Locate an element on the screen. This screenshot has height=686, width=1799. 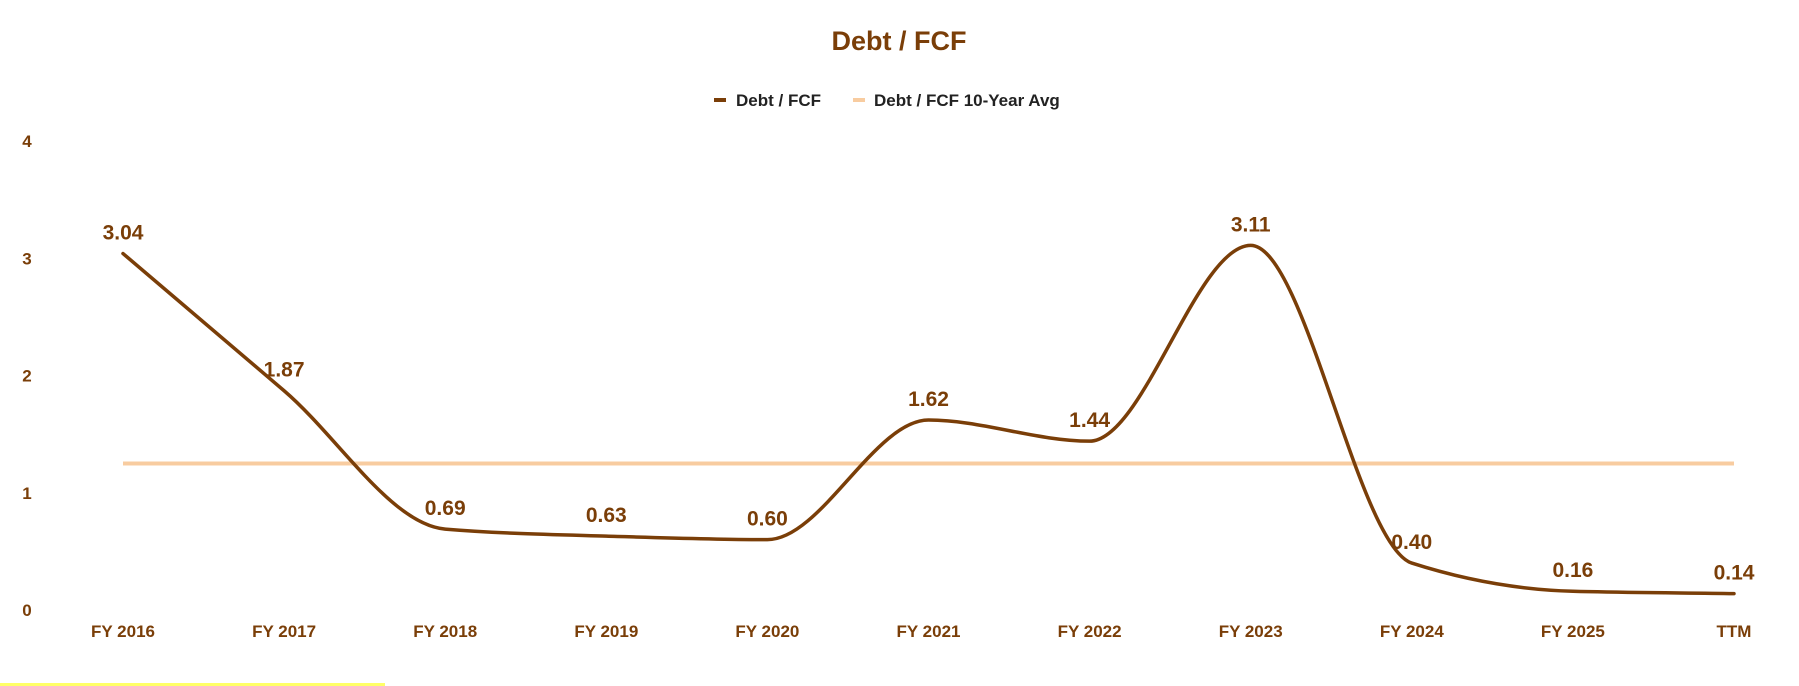
y-axis: 0 1 2 3 4 is located at coordinates (27, 376).